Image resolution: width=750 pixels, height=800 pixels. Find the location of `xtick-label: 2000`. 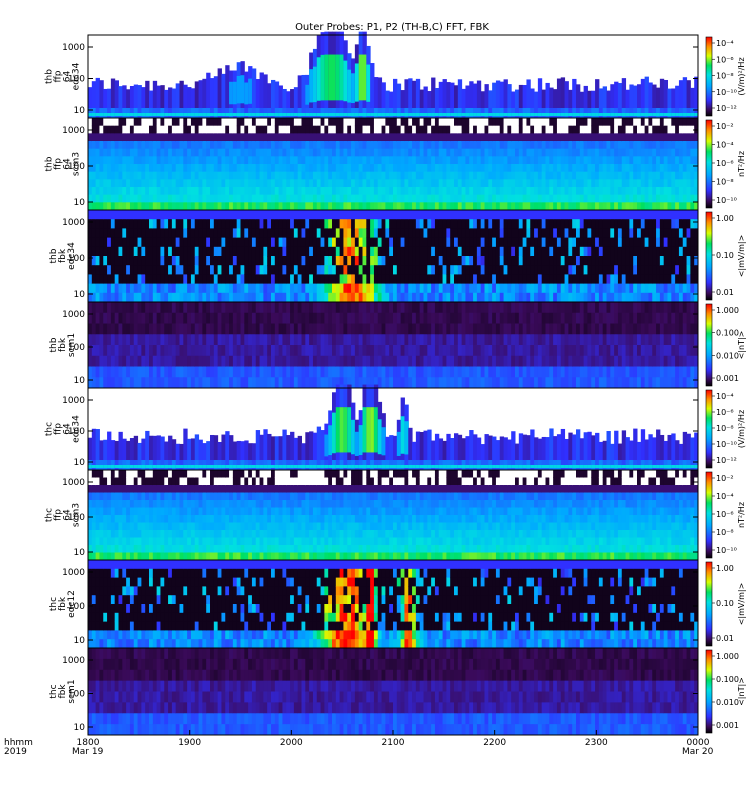

xtick-label: 2000 is located at coordinates (291, 743).